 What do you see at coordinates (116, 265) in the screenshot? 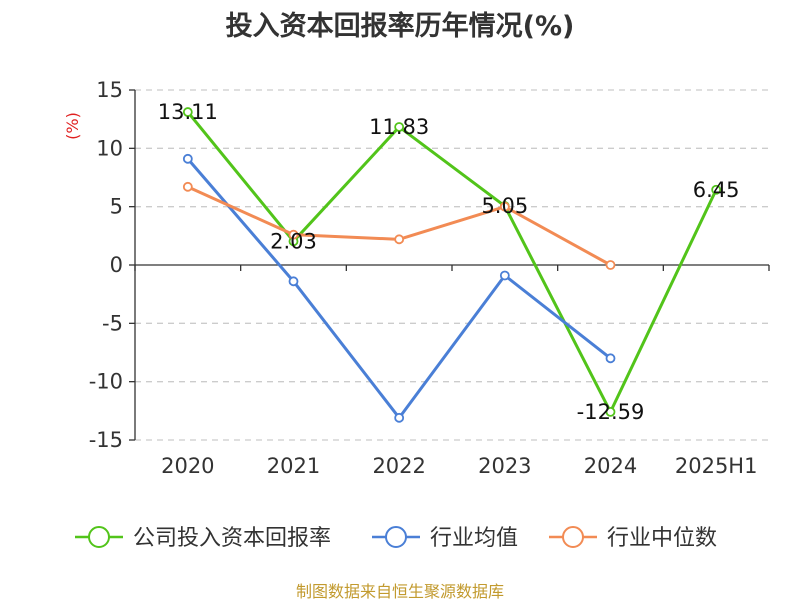
I see `y-tick-label: 0` at bounding box center [116, 265].